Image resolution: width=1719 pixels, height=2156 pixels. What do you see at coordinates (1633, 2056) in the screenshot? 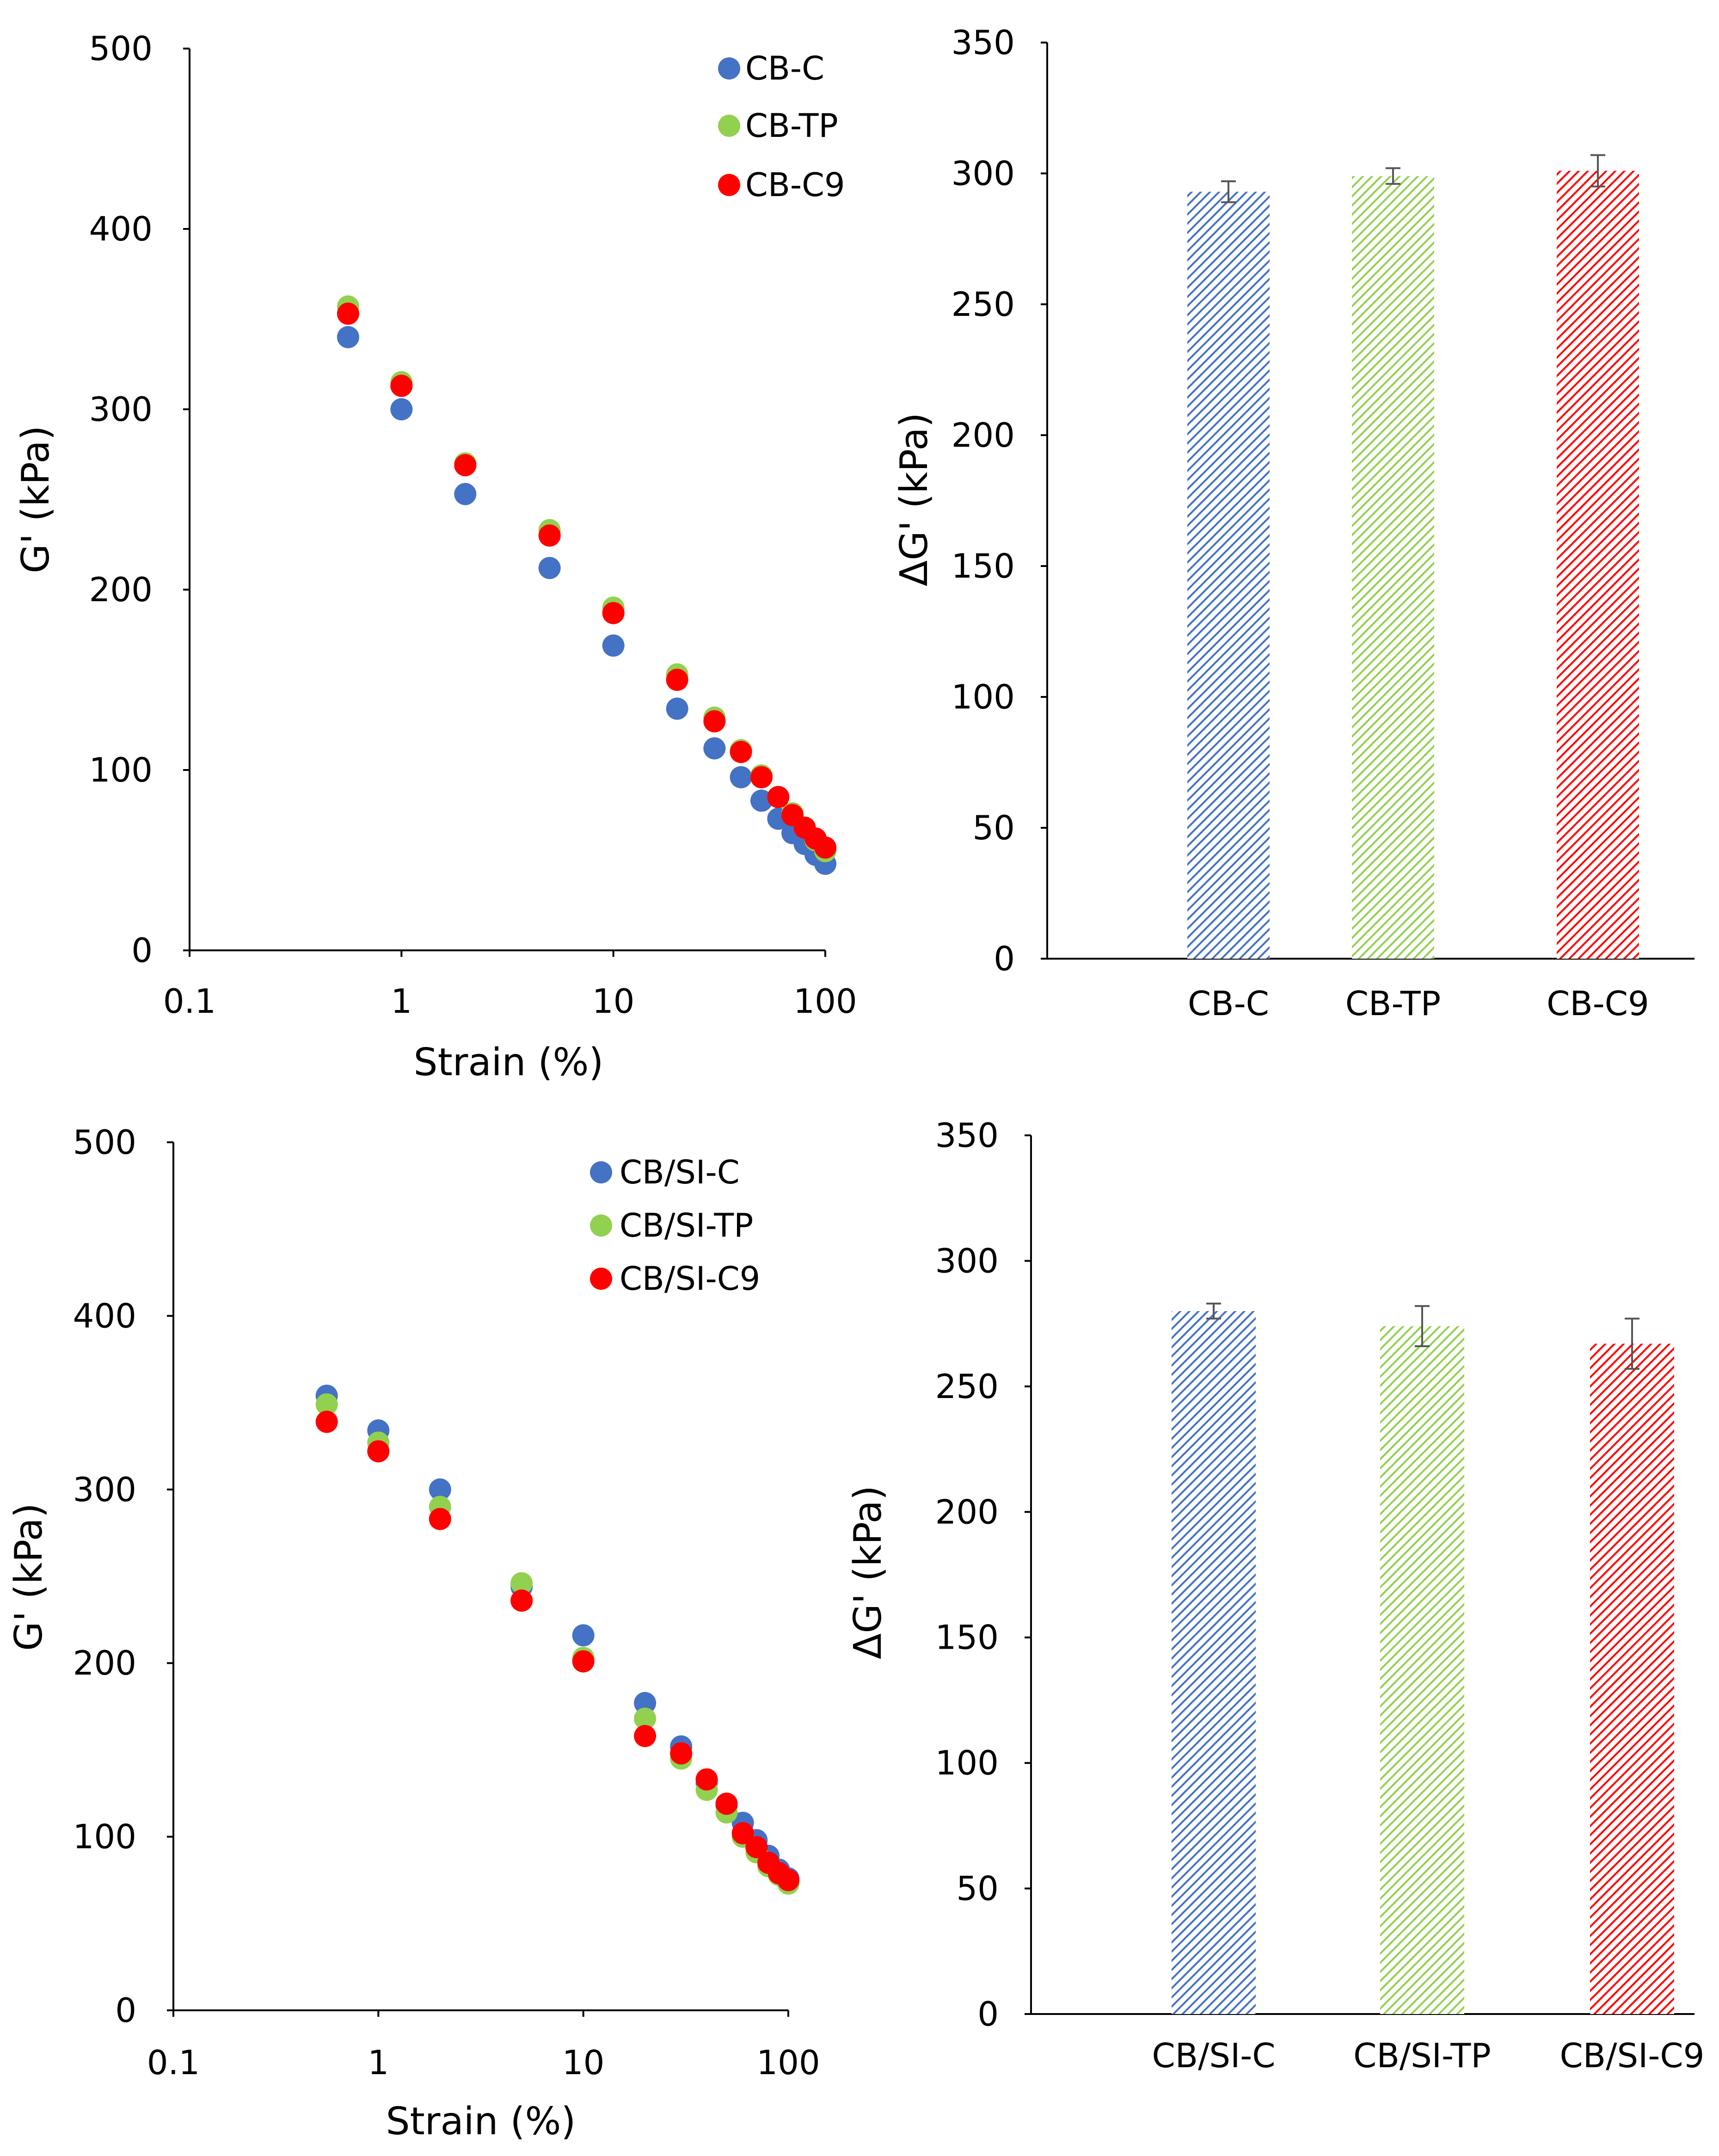
I see `category-label: CB/SI-C9` at bounding box center [1633, 2056].